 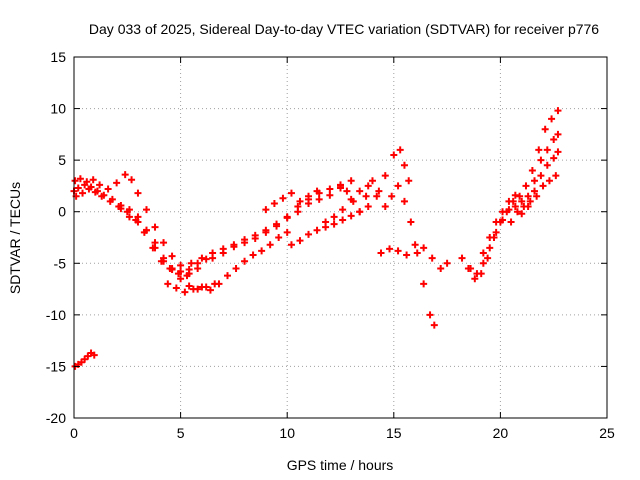 I want to click on x-tick-label: 20, so click(x=501, y=433).